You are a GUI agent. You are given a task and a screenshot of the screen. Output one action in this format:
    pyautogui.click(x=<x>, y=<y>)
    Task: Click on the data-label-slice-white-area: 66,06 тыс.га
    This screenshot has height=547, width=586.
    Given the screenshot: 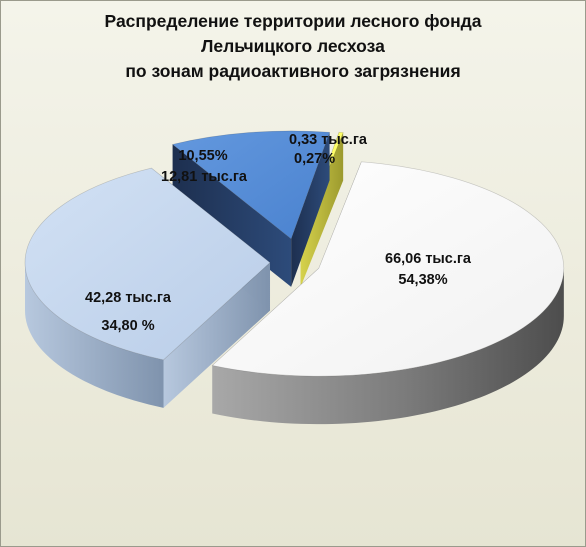 What is the action you would take?
    pyautogui.click(x=428, y=259)
    